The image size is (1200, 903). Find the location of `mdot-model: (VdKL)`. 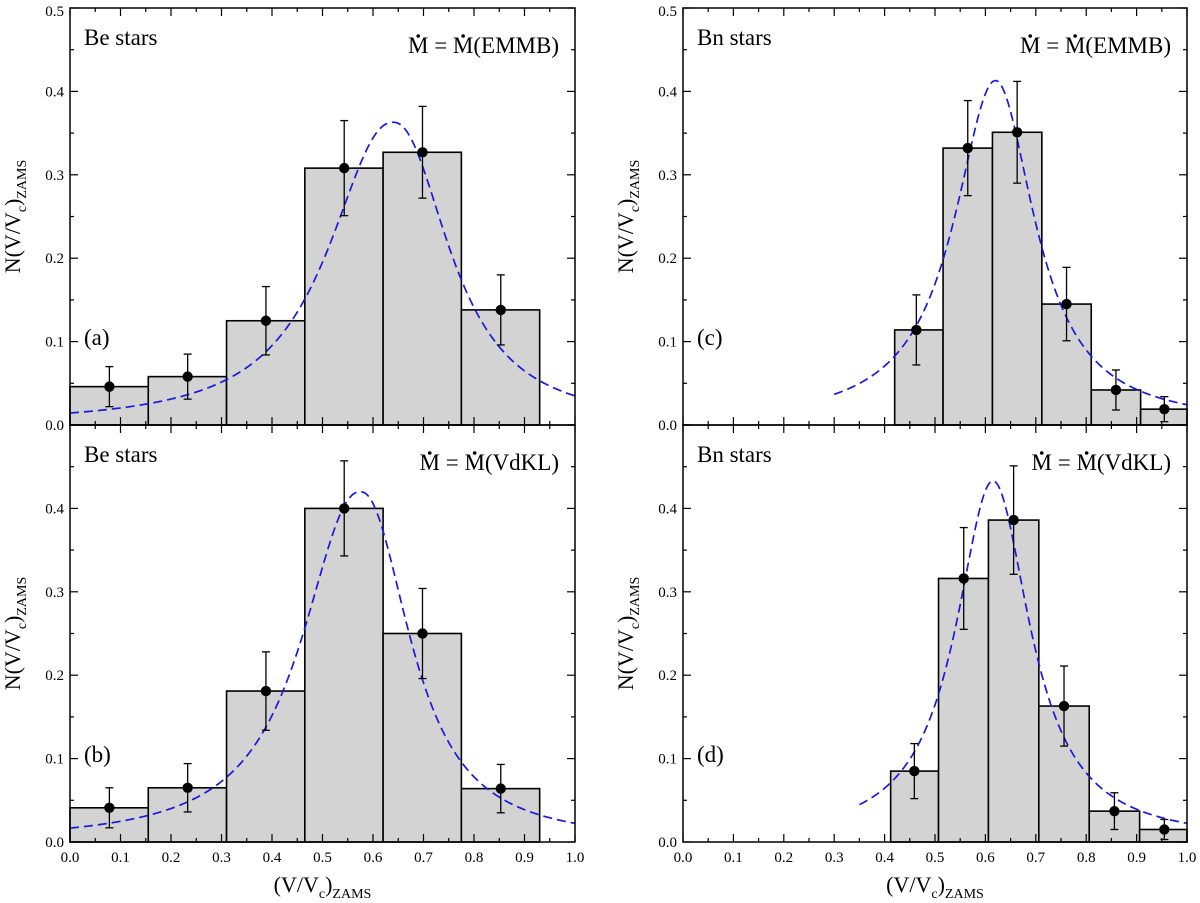

mdot-model: (VdKL) is located at coordinates (1134, 462).